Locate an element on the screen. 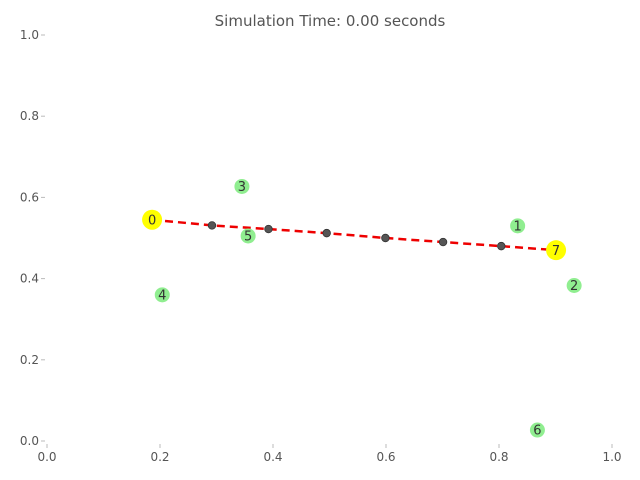 The height and width of the screenshot is (480, 640). x-tick-label: 0.0 is located at coordinates (46, 457).